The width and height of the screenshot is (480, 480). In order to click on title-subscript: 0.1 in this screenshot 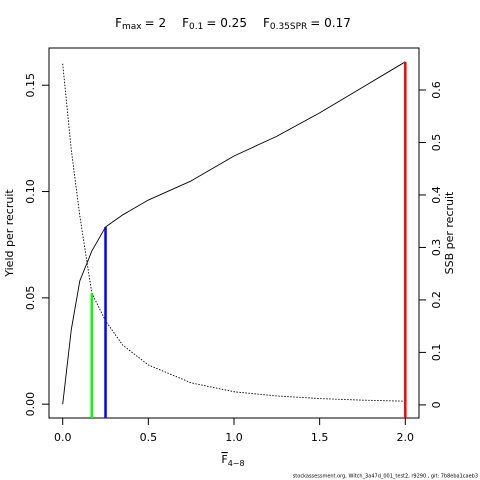, I will do `click(196, 27)`.